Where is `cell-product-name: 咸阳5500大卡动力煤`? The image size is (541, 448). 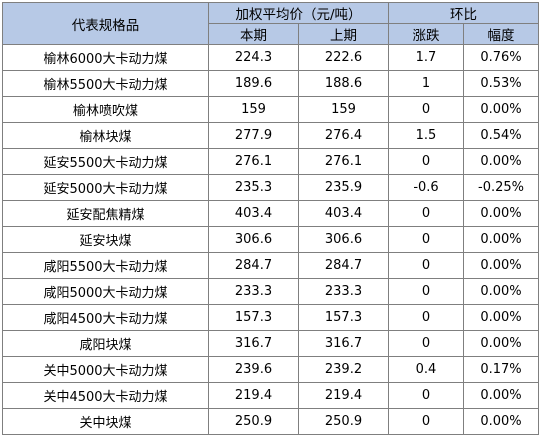
cell-product-name: 咸阳5500大卡动力煤 is located at coordinates (105, 265).